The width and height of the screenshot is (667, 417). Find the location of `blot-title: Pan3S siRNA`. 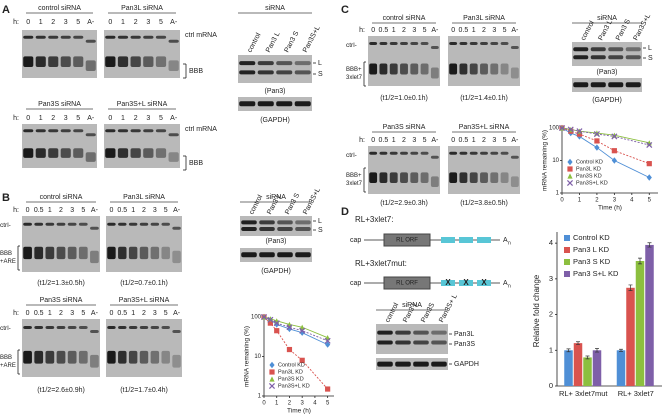

blot-title: Pan3S siRNA is located at coordinates (61, 300).